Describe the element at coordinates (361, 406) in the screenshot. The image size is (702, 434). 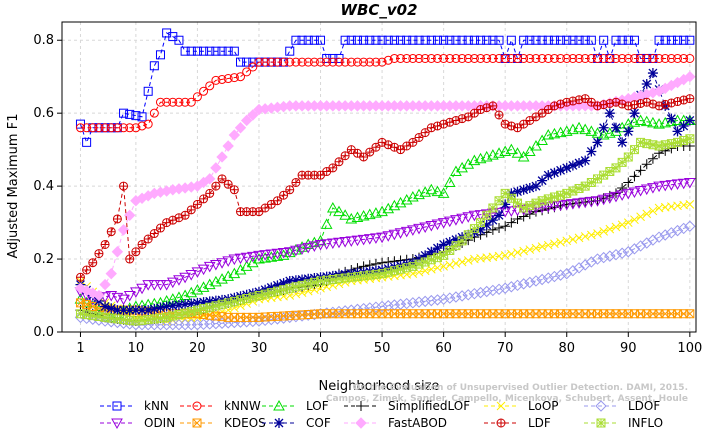
I see `legend-marker-simplifiedlof` at that location.